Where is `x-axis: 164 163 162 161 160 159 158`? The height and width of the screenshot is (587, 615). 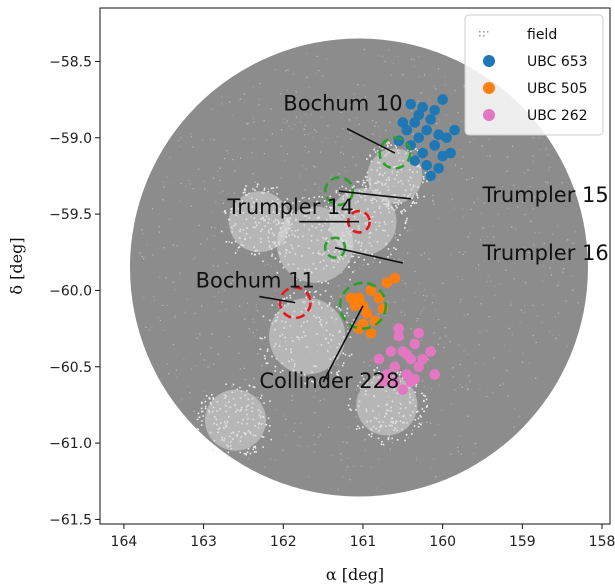
x-axis: 164 163 162 161 160 159 158 is located at coordinates (363, 537).